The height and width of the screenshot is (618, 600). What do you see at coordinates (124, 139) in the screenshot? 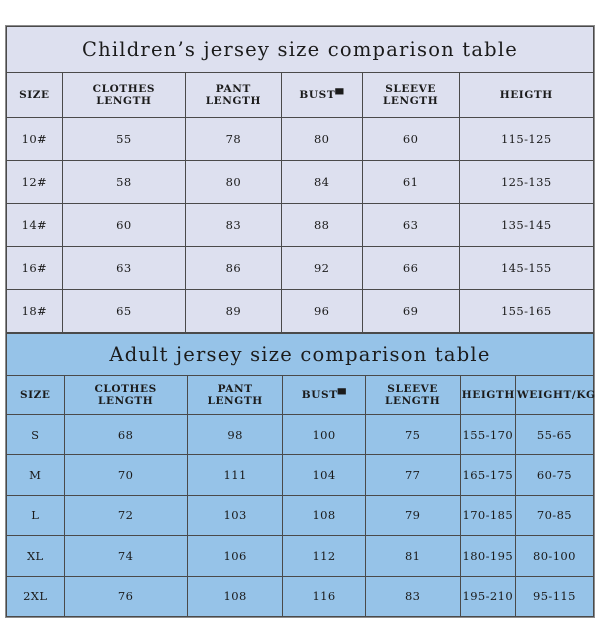
I see `cell-clothes-length: 55` at bounding box center [124, 139].